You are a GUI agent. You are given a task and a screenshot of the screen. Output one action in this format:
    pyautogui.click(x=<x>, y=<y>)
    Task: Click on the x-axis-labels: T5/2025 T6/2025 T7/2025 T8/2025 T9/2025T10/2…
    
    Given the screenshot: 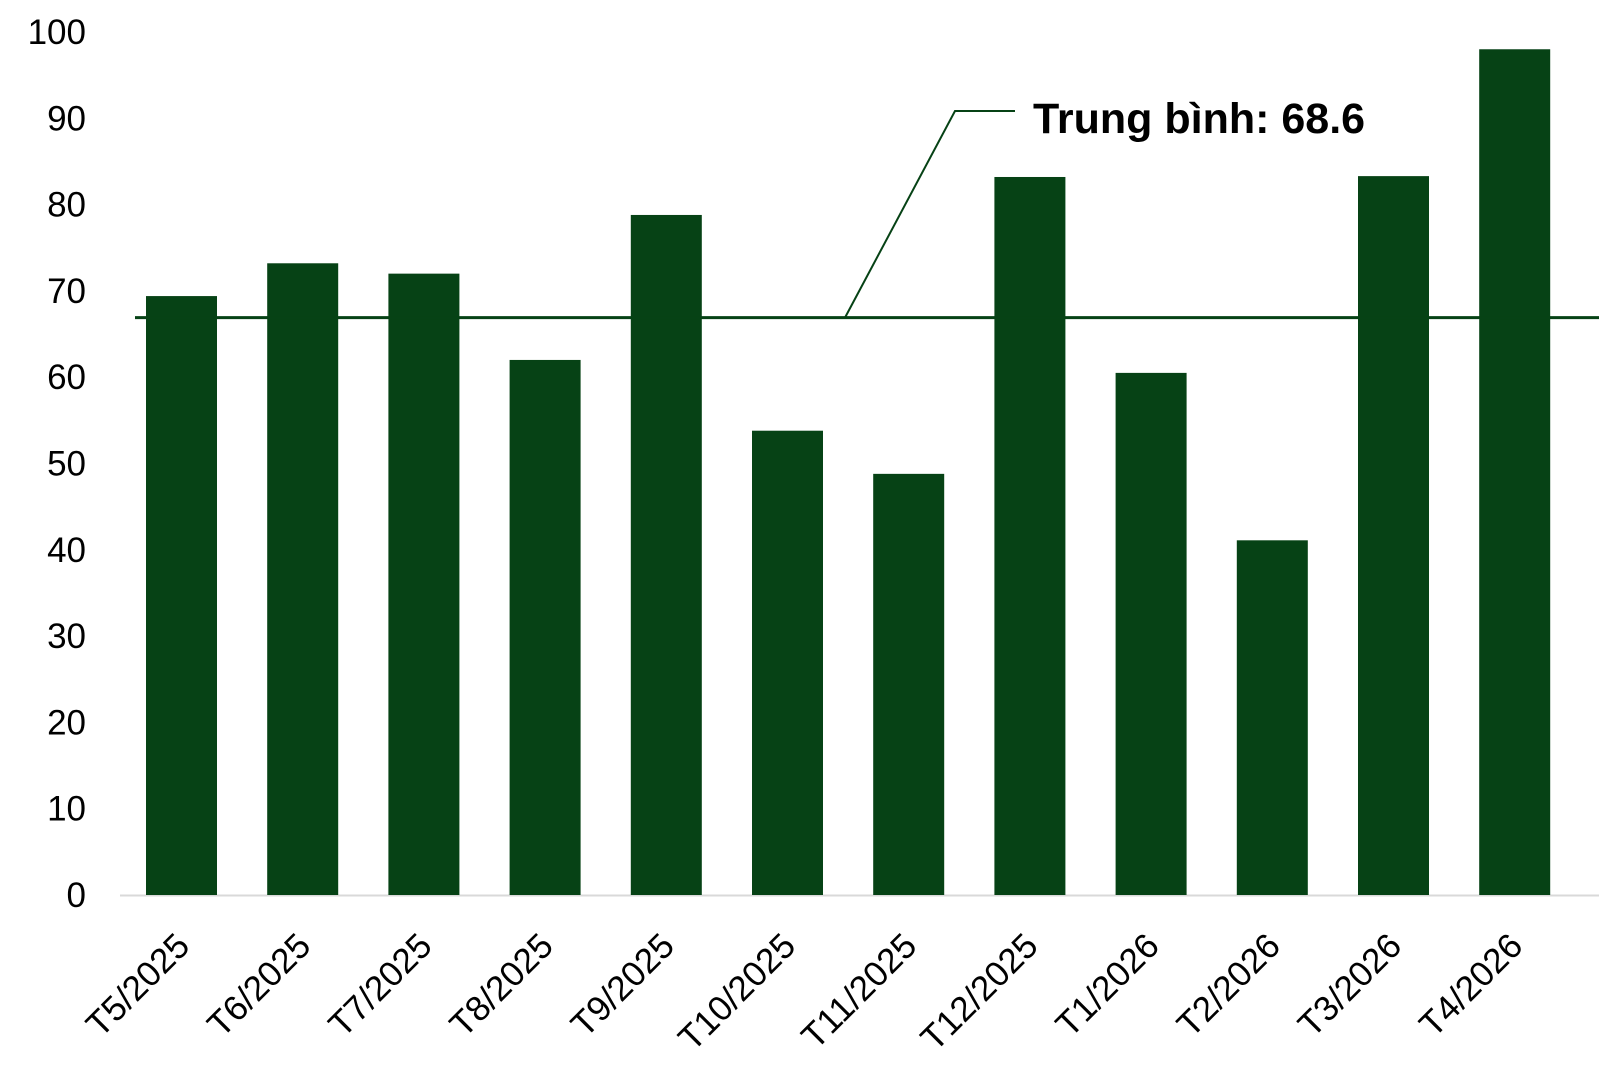 What is the action you would take?
    pyautogui.click(x=805, y=992)
    